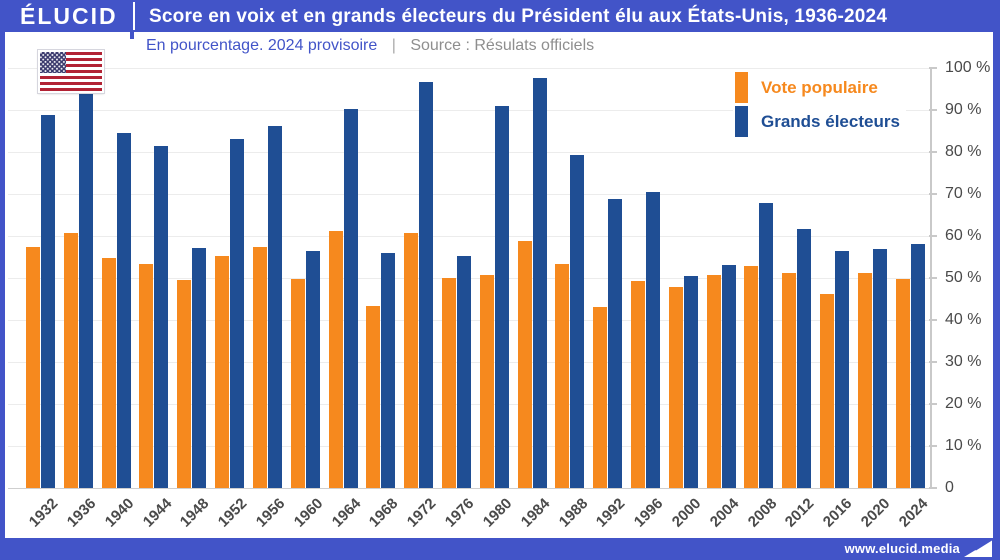  Describe the element at coordinates (2, 285) in the screenshot. I see `frame-border-left` at that location.